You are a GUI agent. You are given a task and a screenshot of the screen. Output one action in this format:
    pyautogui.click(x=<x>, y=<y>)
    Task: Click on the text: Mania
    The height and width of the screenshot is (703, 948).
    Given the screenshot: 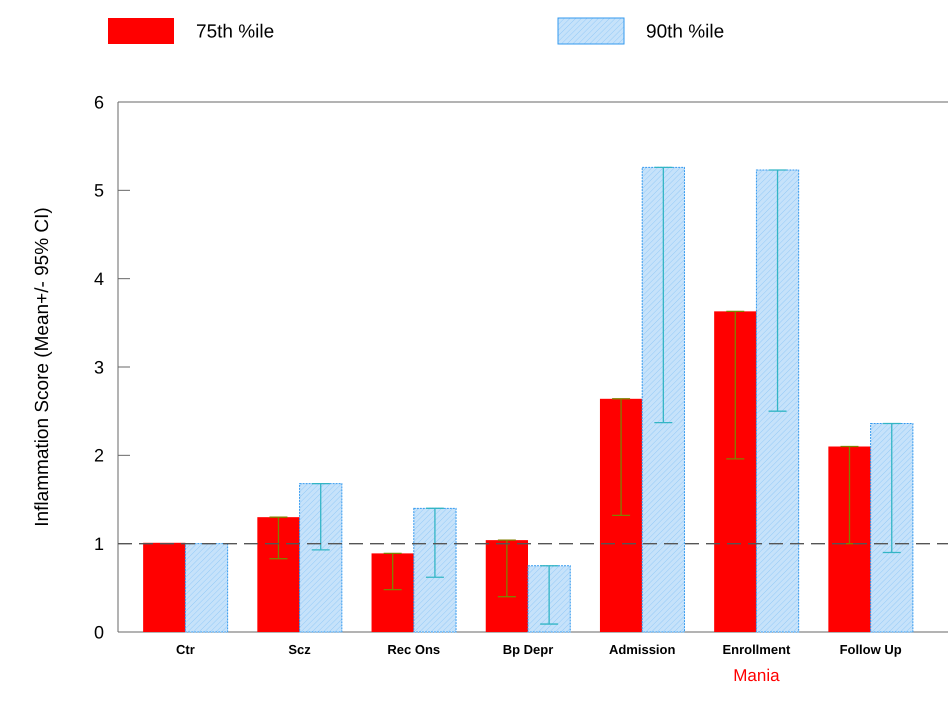 What is the action you would take?
    pyautogui.click(x=756, y=675)
    